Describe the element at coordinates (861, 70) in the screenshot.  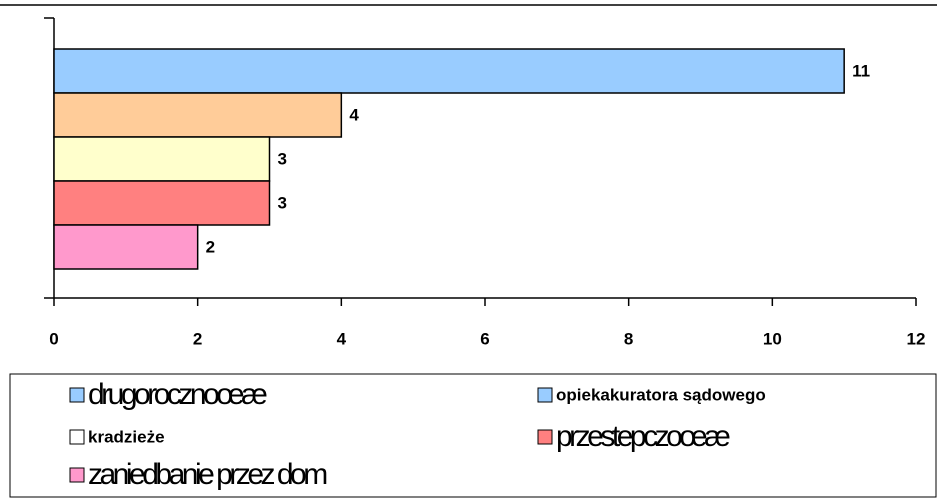
I see `data-label: 11` at that location.